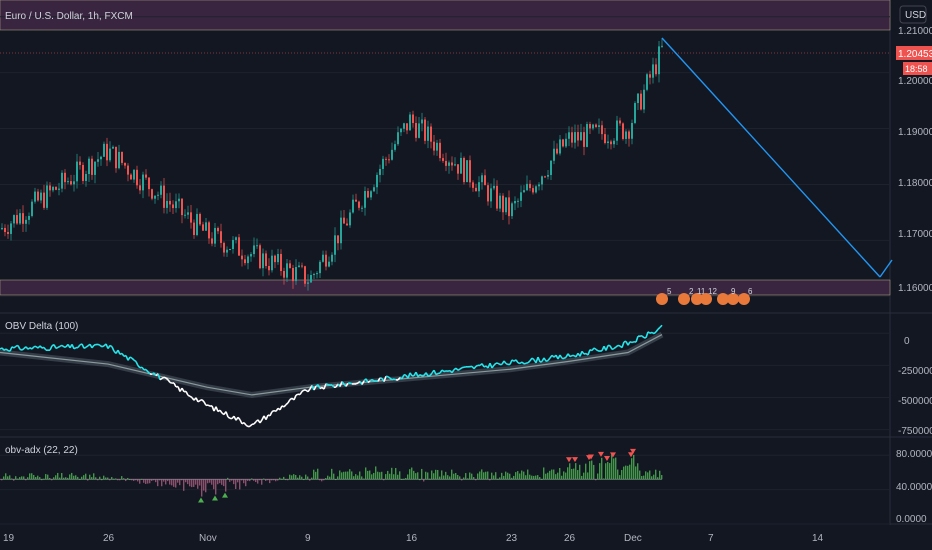 The width and height of the screenshot is (932, 550). I want to click on event-markers: 5 2 11 12 9 6, so click(704, 296).